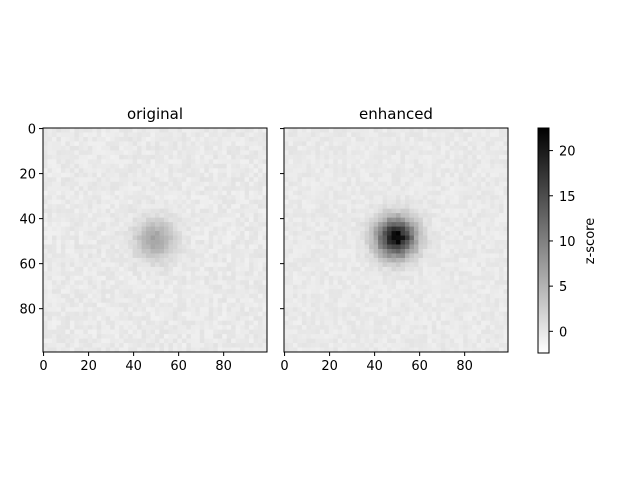 Image resolution: width=640 pixels, height=484 pixels. I want to click on y-tick-label: 0, so click(32, 130).